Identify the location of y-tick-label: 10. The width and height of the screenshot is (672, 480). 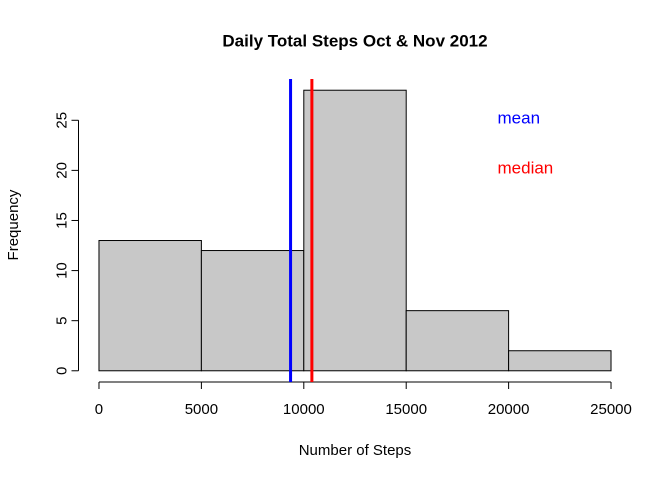
(61, 270).